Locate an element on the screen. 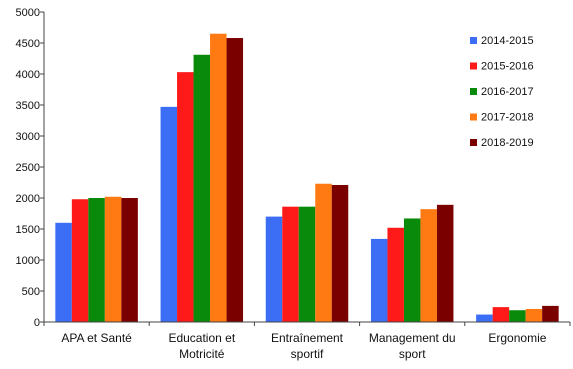 The width and height of the screenshot is (573, 369). y-tick-label: 2500 is located at coordinates (28, 168).